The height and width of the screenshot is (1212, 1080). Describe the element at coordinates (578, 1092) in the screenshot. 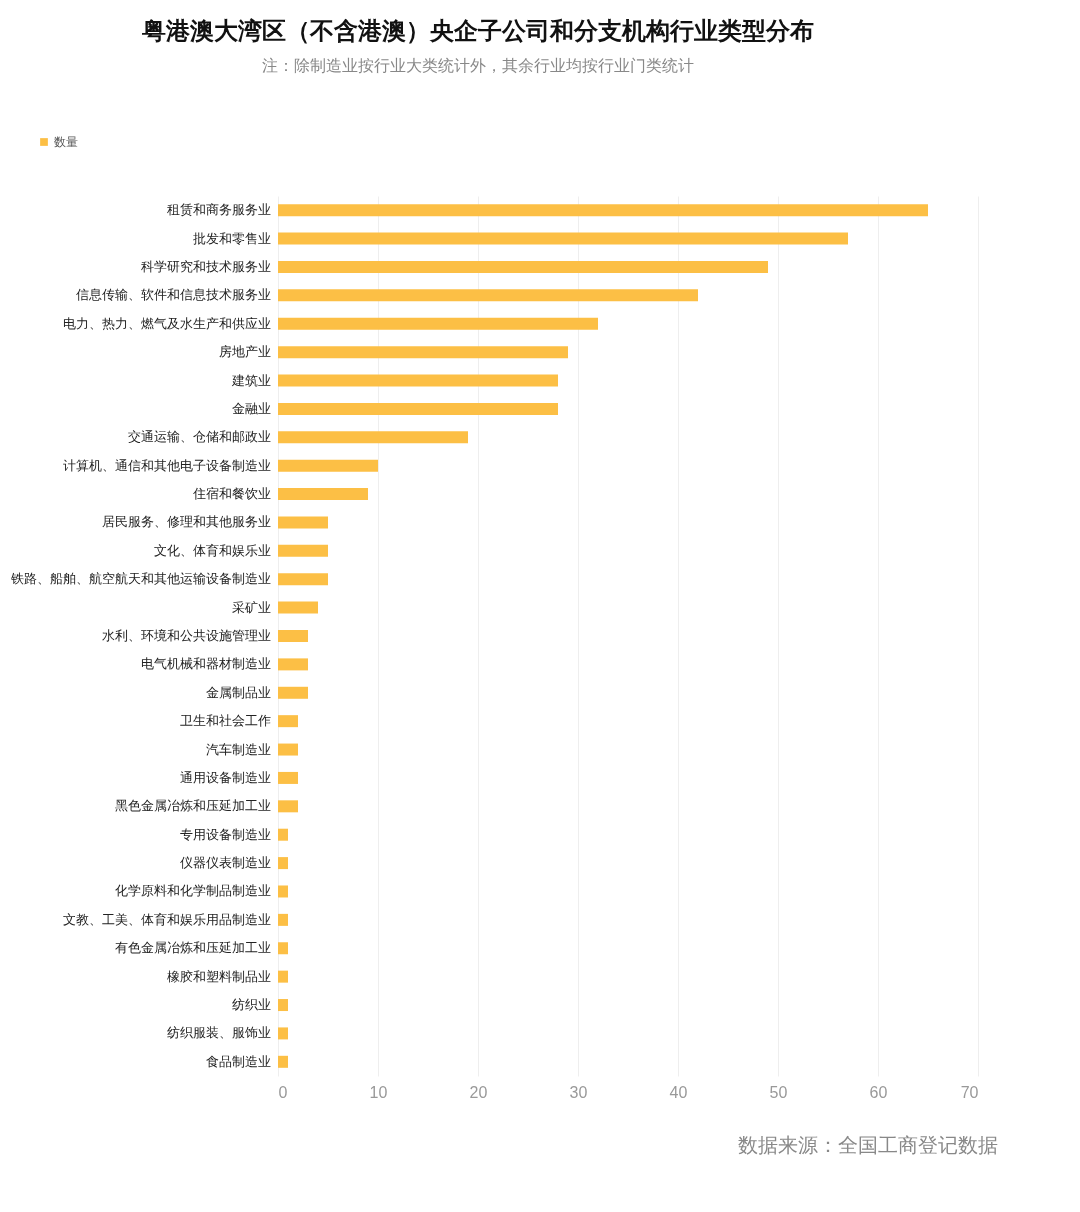

I see `x-tick-label: 30` at that location.